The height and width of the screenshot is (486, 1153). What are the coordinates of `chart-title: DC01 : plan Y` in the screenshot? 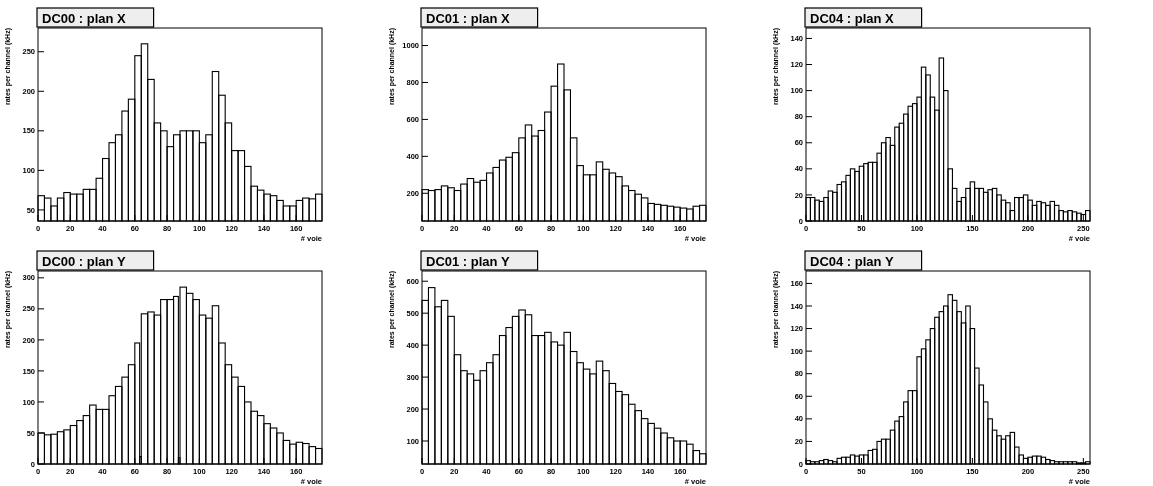 It's located at (468, 261).